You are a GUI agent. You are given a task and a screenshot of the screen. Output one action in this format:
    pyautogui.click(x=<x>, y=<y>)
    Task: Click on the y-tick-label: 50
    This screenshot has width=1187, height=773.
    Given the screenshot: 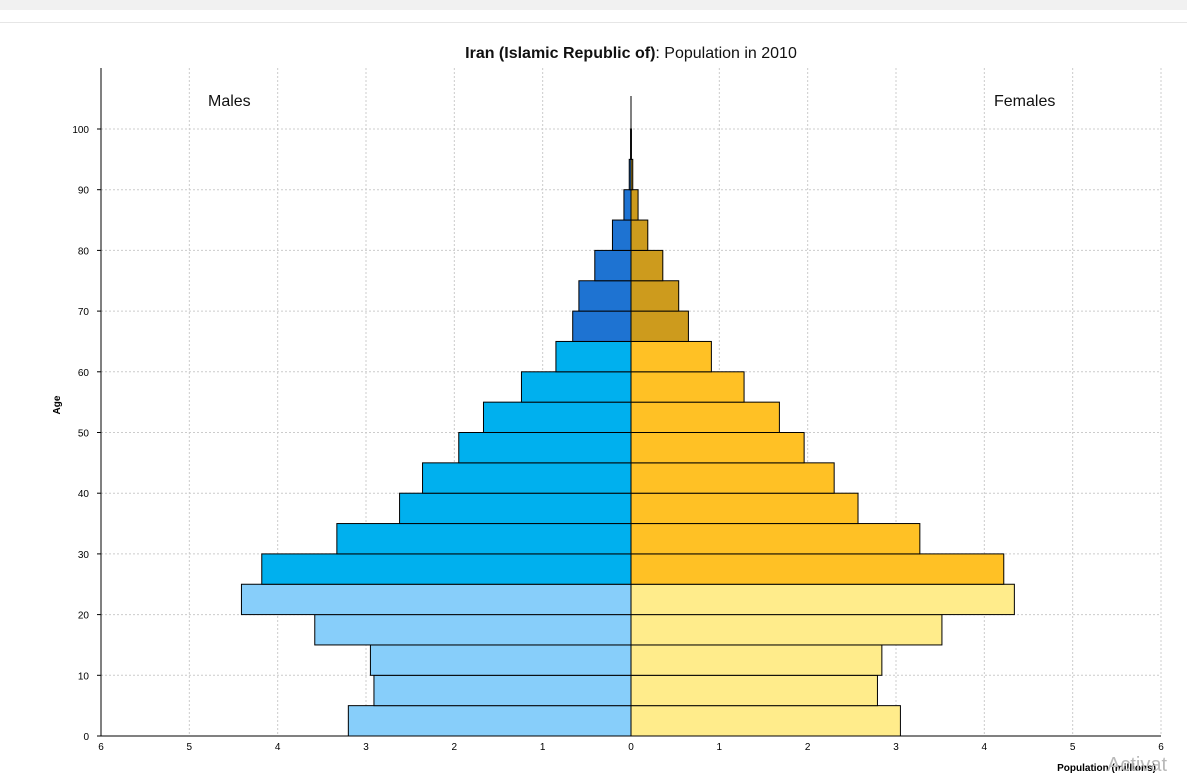 What is the action you would take?
    pyautogui.click(x=84, y=434)
    